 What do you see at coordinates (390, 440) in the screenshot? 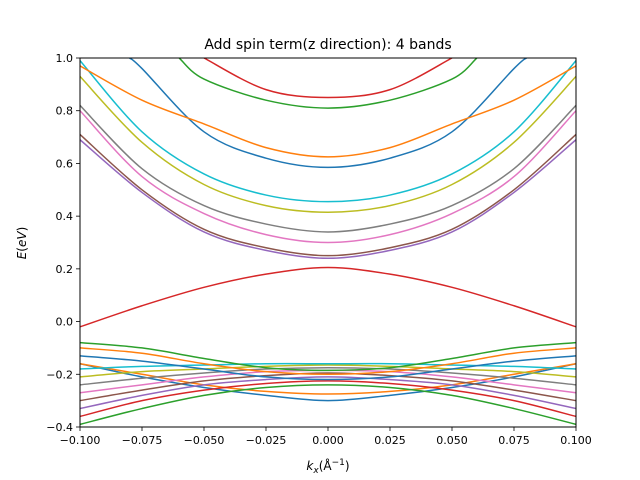
I see `x-tick-label: 0.025` at bounding box center [390, 440].